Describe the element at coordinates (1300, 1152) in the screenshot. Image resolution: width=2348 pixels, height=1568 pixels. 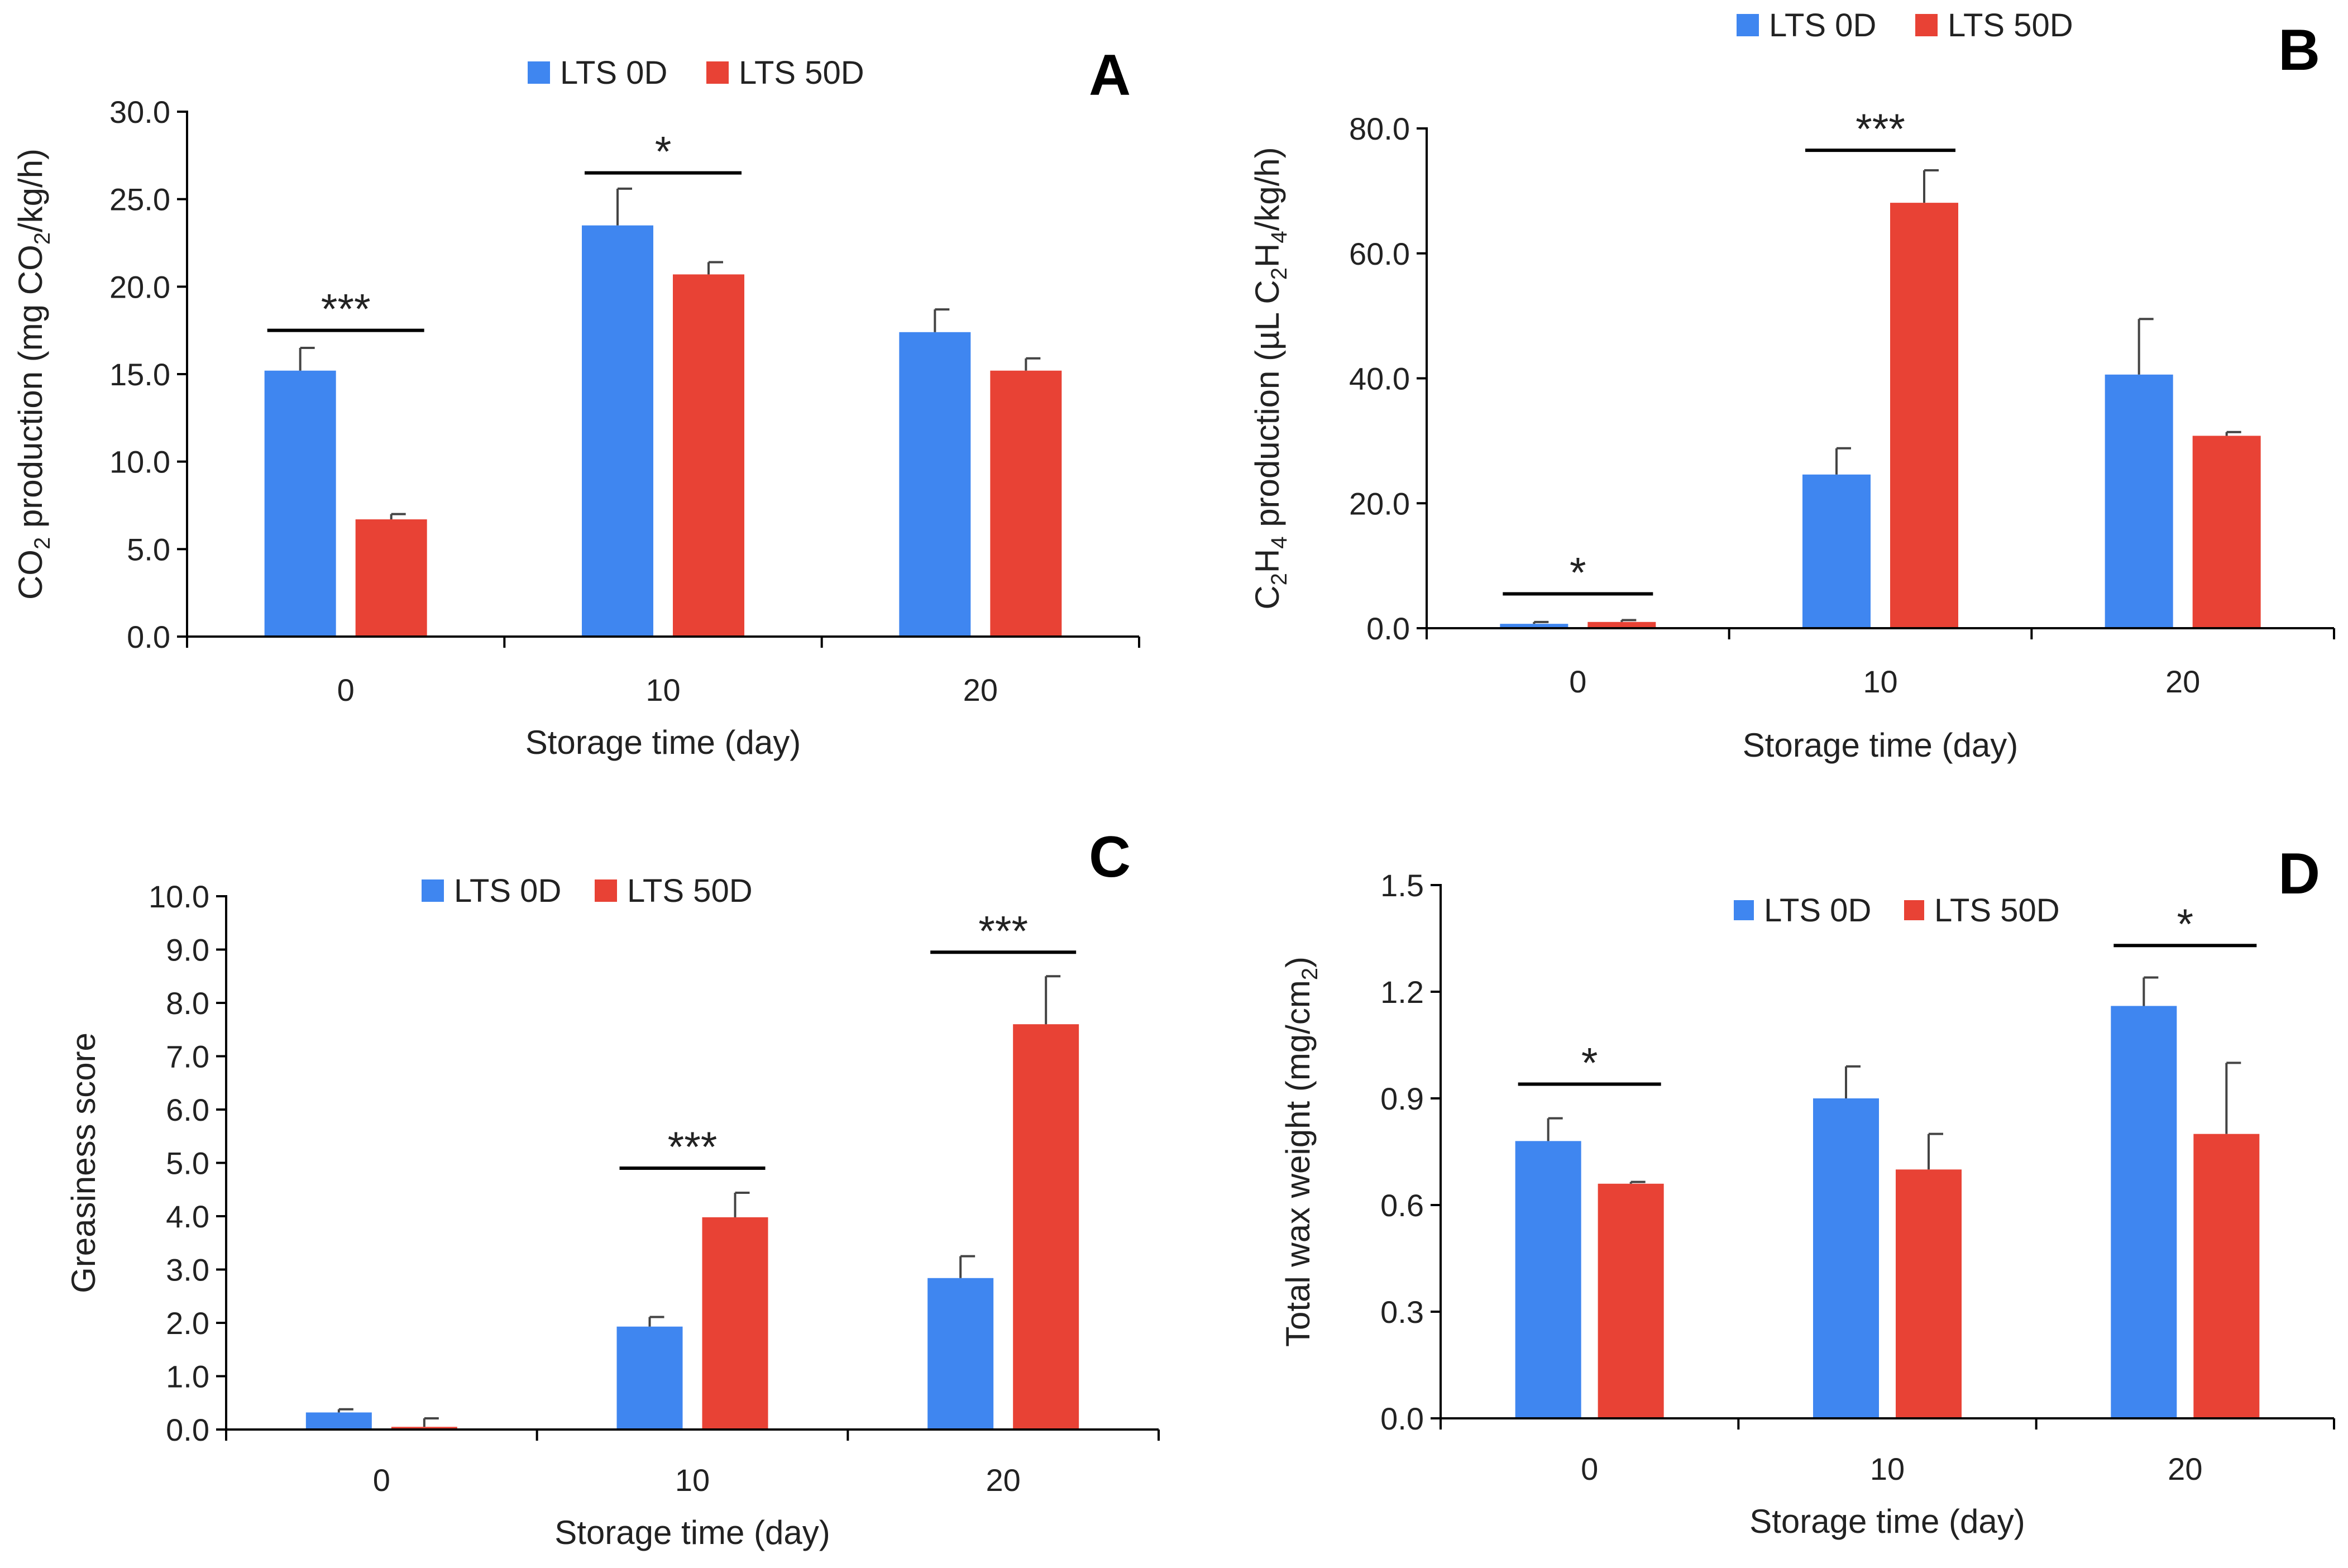
I see `y-axis-title: Total wax weight (mg/cm2)` at that location.